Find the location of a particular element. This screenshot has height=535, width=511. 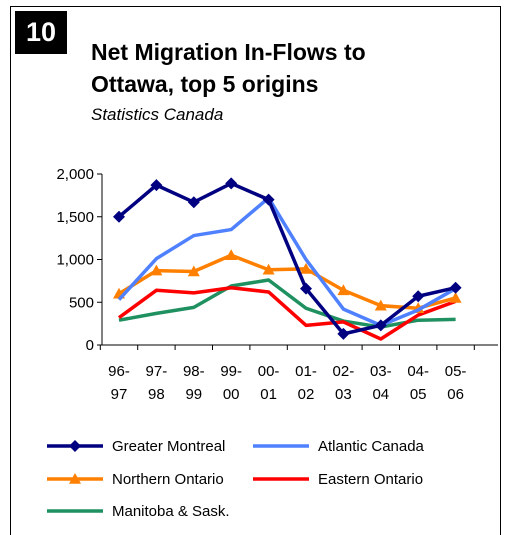

chart-subtitle: Statistics Canada is located at coordinates (157, 114).